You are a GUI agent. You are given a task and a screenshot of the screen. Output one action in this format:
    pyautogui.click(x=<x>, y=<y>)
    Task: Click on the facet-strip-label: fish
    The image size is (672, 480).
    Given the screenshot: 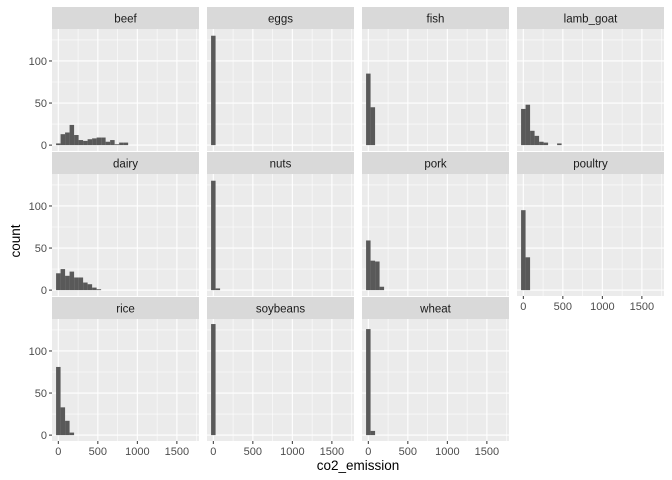 What is the action you would take?
    pyautogui.click(x=436, y=20)
    